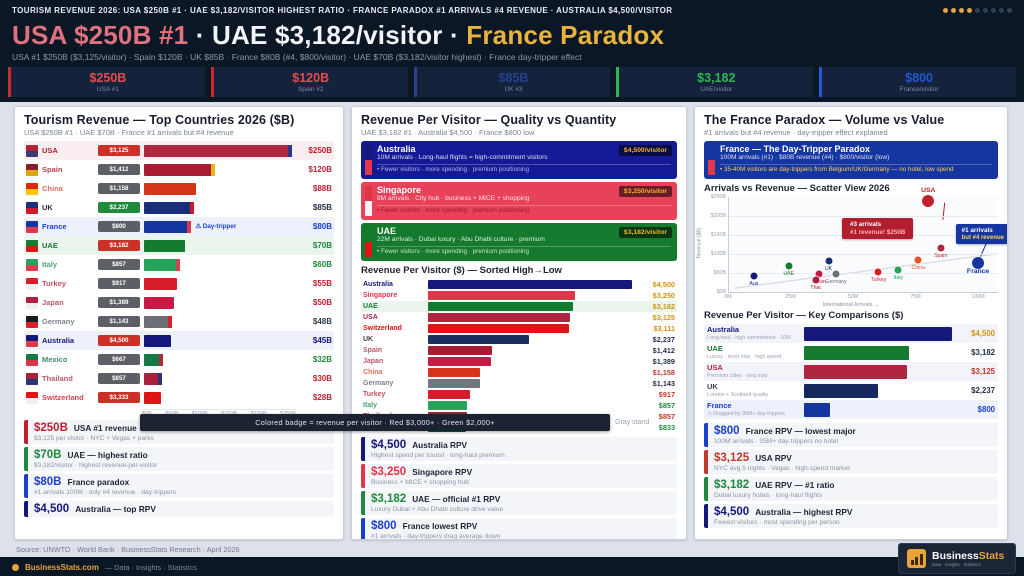 Image resolution: width=1024 pixels, height=576 pixels. Describe the element at coordinates (795, 149) in the screenshot. I see `card-title: France — The Day-Tripper Paradox` at that location.